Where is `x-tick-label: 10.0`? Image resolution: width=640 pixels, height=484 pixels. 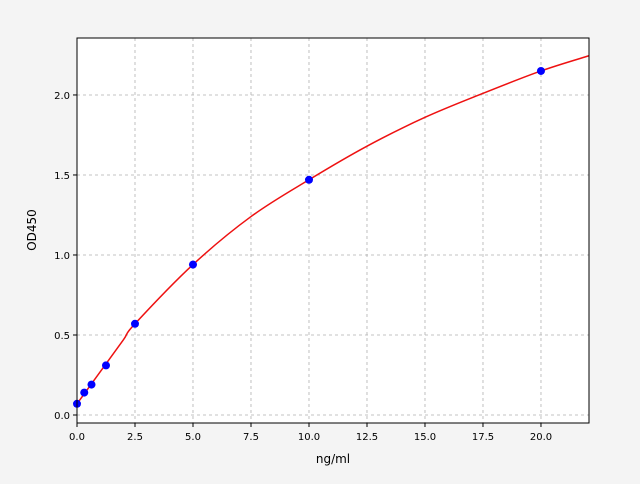
x-tick-label: 10.0 is located at coordinates (309, 437).